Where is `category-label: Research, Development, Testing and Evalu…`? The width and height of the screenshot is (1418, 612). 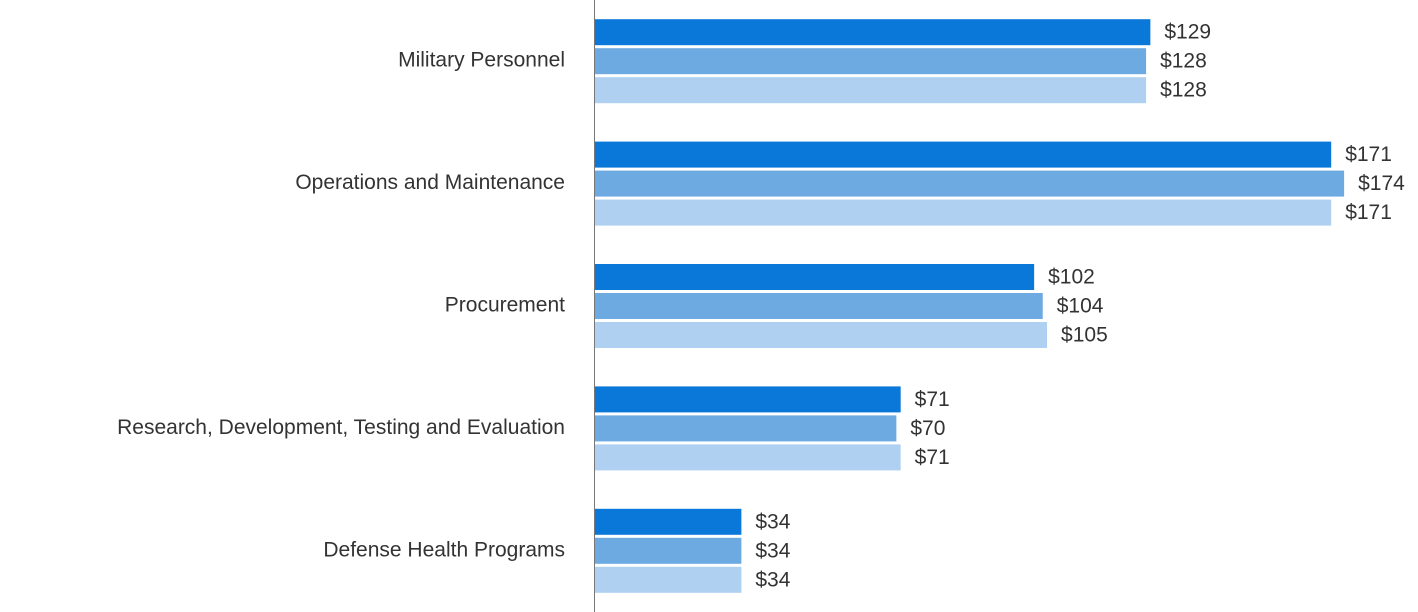 category-label: Research, Development, Testing and Evalu… is located at coordinates (341, 427).